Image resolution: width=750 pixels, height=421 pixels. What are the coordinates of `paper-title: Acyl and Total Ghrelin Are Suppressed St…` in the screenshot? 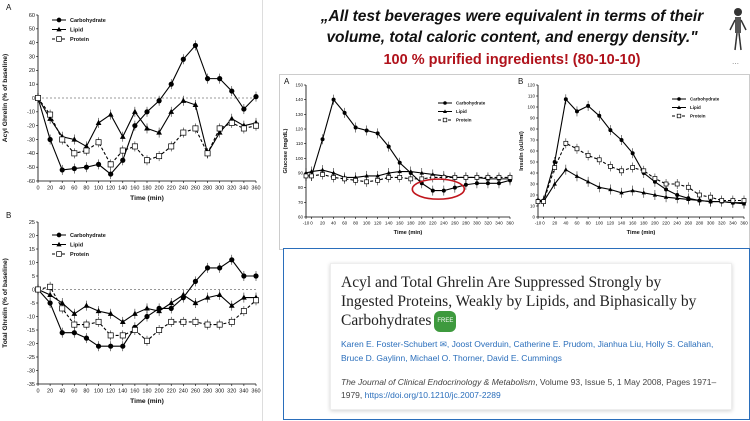 It's located at (526, 302).